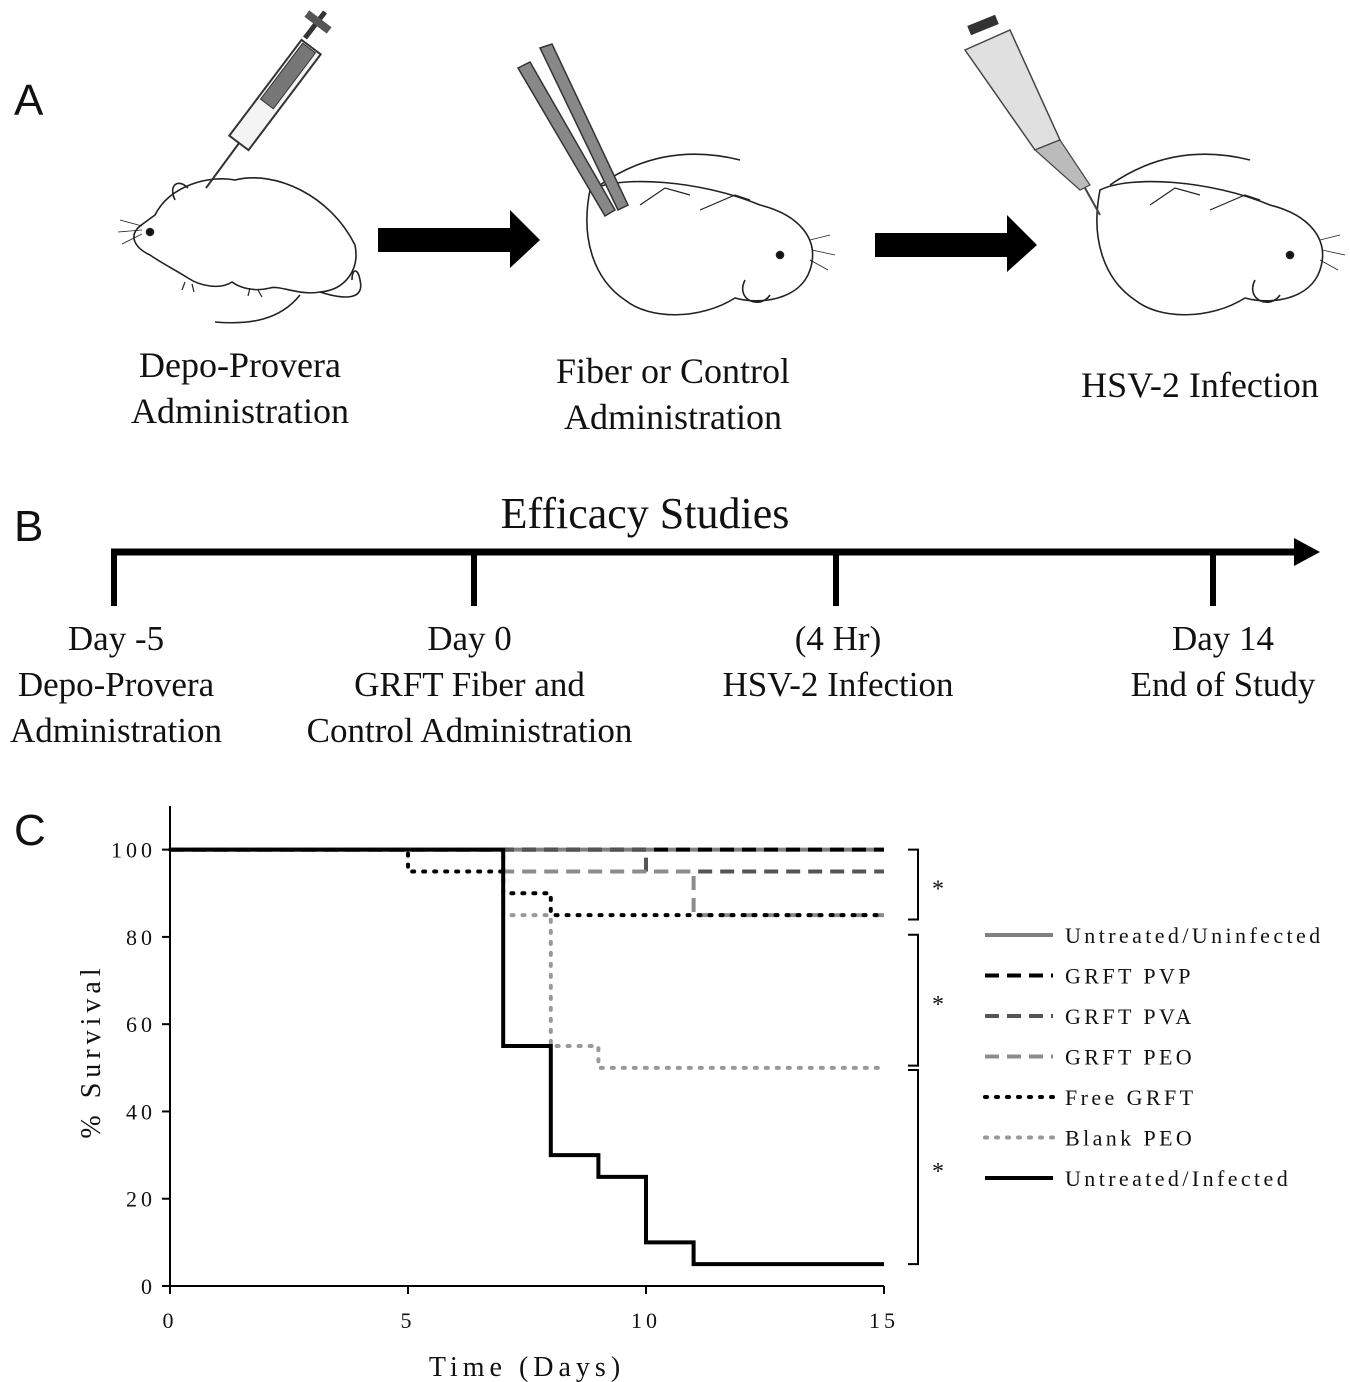 This screenshot has height=1382, width=1350. What do you see at coordinates (673, 417) in the screenshot?
I see `step-2-caption-line2: Administration` at bounding box center [673, 417].